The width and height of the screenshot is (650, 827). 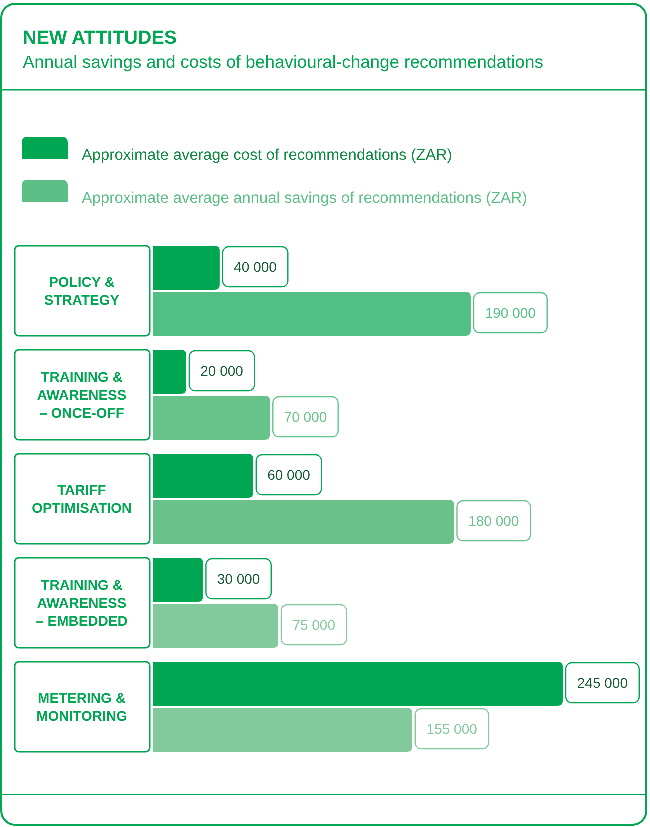 I want to click on data-label: 190 000, so click(x=510, y=313).